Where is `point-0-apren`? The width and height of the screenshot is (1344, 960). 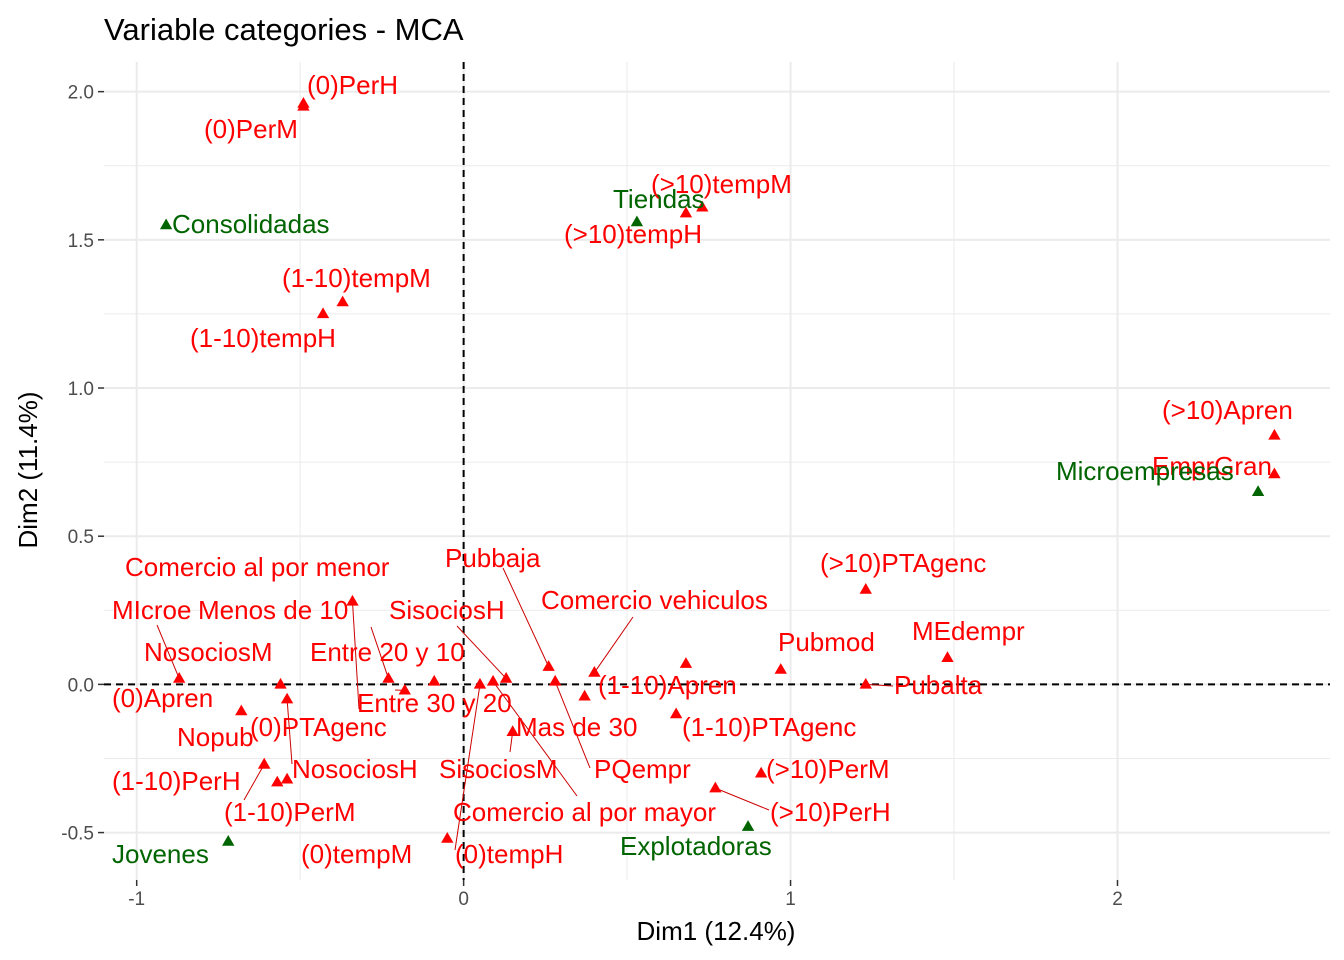
point-0-apren is located at coordinates (241, 710).